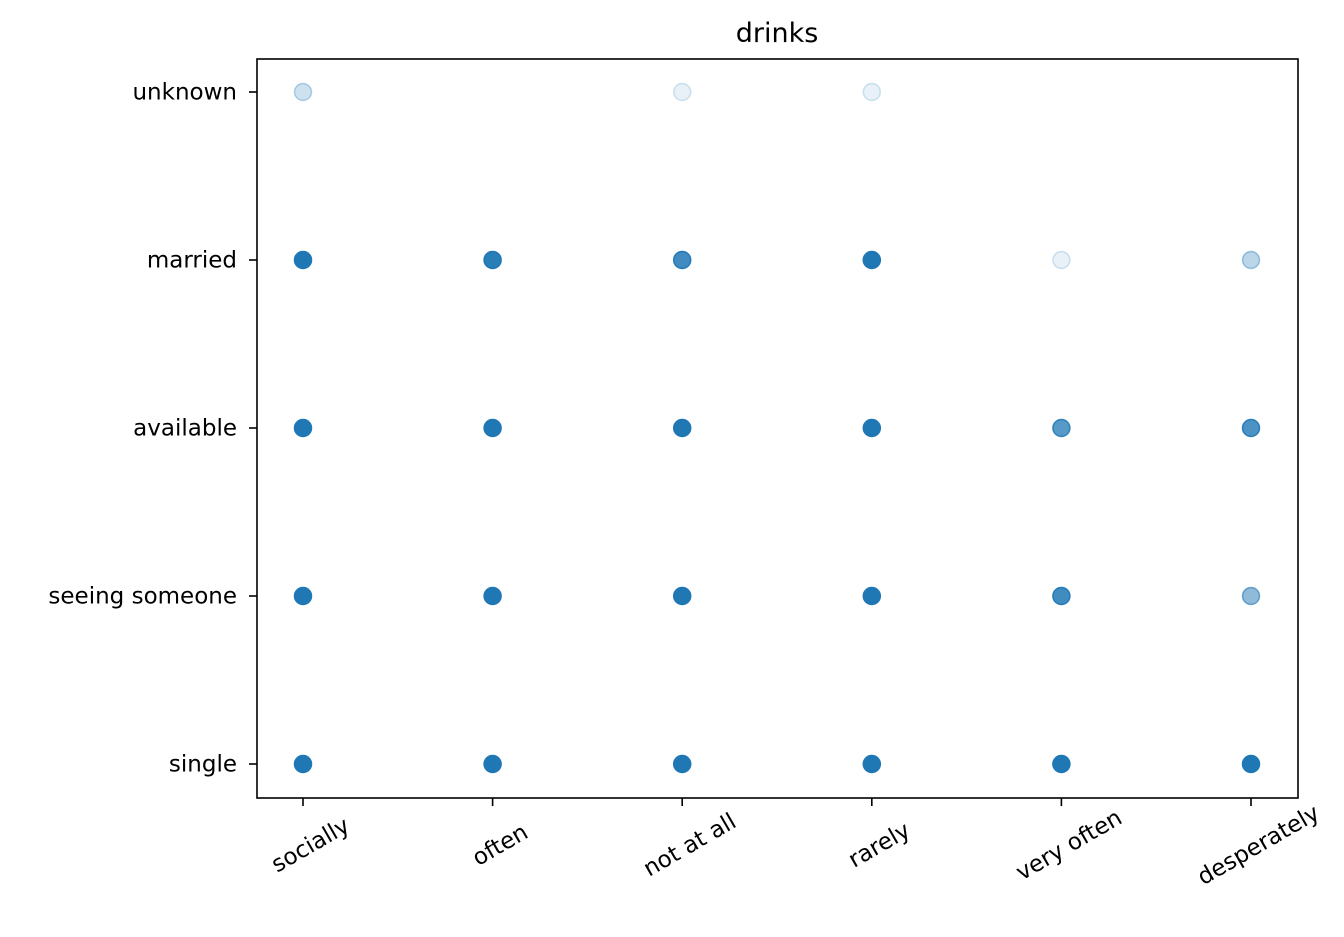 The width and height of the screenshot is (1344, 937). Describe the element at coordinates (879, 846) in the screenshot. I see `x-tick-label: rarely` at that location.